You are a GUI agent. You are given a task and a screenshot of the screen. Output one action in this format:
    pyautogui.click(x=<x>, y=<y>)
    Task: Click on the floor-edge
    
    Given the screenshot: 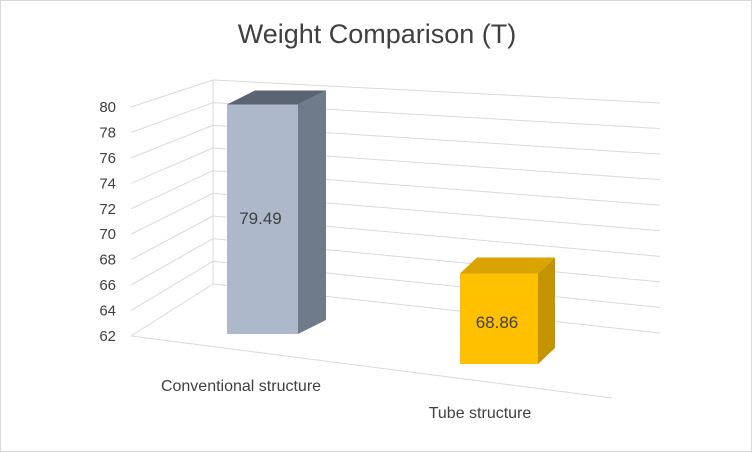 What is the action you would take?
    pyautogui.click(x=371, y=367)
    